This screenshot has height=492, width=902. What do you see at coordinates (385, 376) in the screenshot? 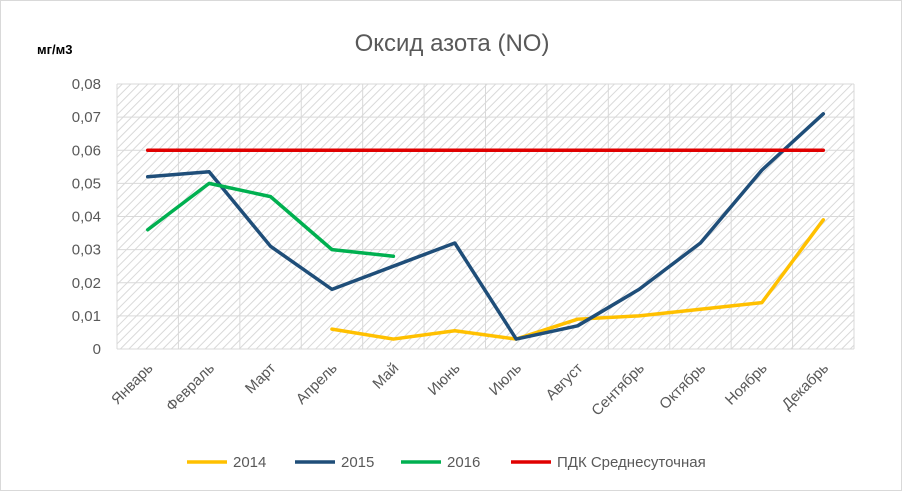
I see `x-tick-label: Май` at bounding box center [385, 376].